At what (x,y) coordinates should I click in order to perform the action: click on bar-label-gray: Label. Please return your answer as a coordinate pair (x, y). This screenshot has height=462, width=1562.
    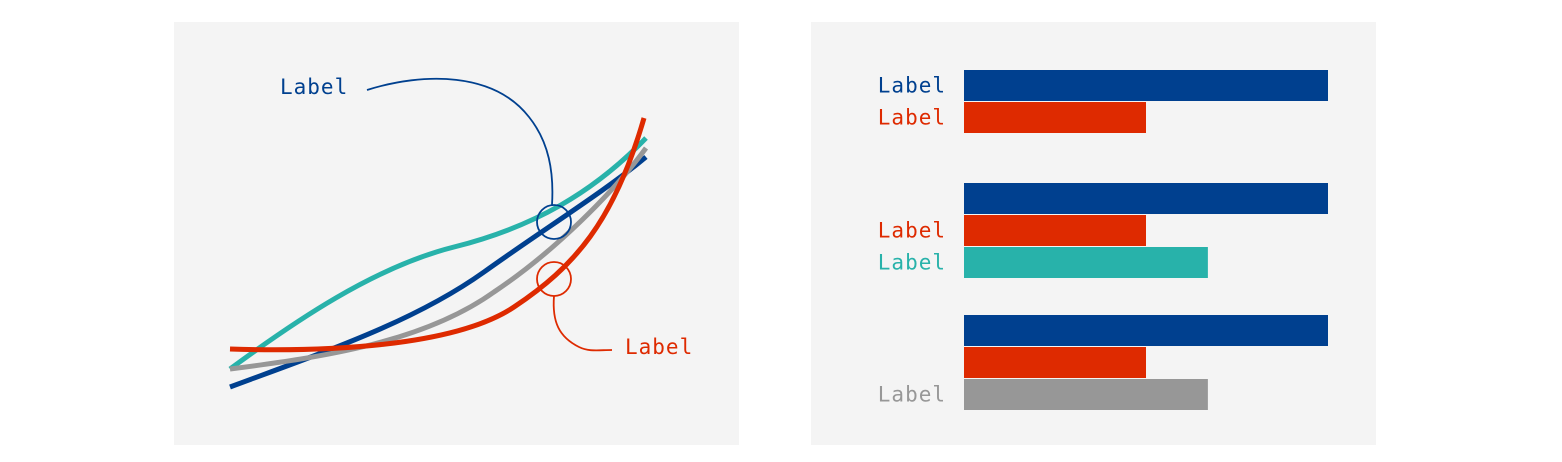
    Looking at the image, I should click on (912, 395).